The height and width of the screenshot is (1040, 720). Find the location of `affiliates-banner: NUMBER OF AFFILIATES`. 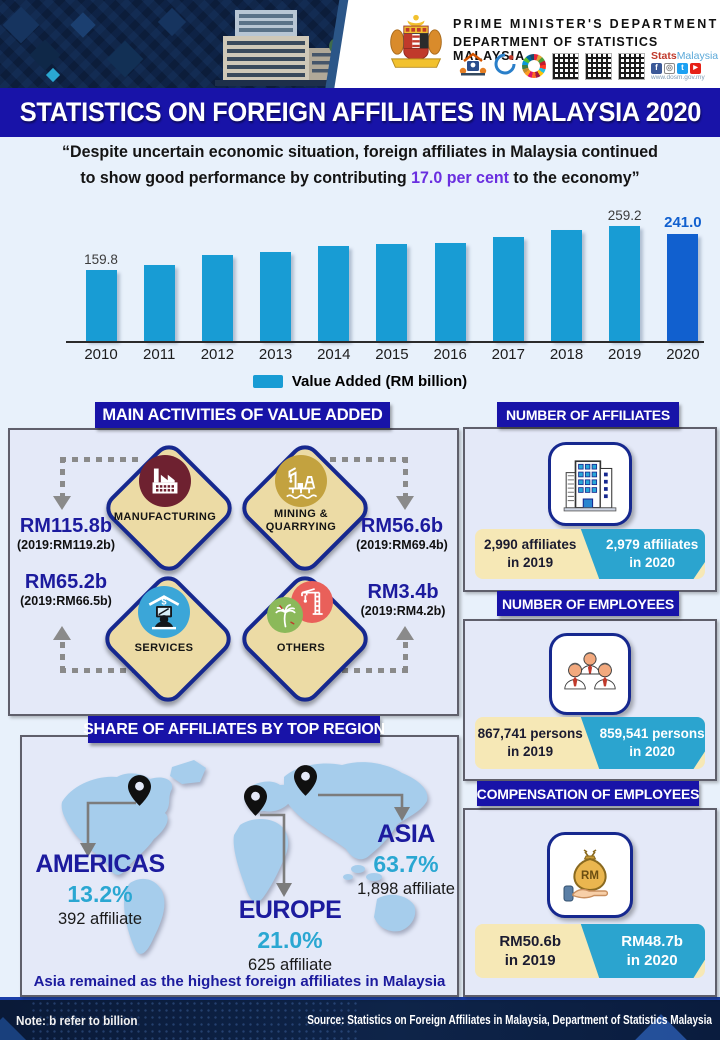

affiliates-banner: NUMBER OF AFFILIATES is located at coordinates (588, 414).